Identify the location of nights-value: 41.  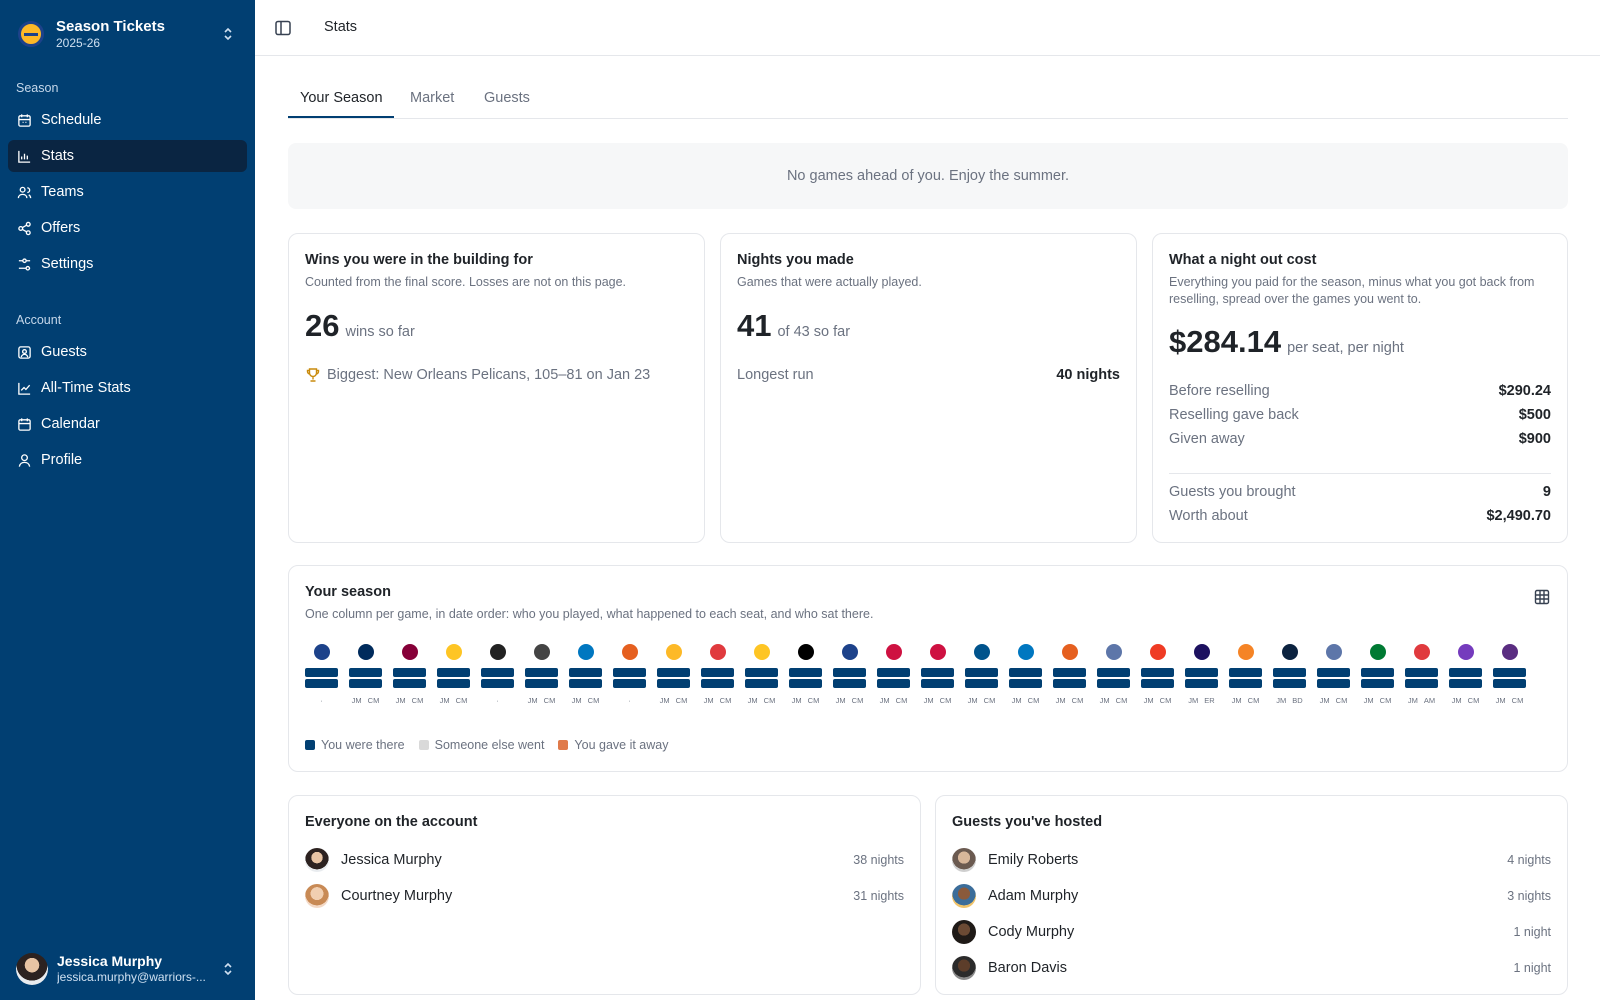
(754, 325).